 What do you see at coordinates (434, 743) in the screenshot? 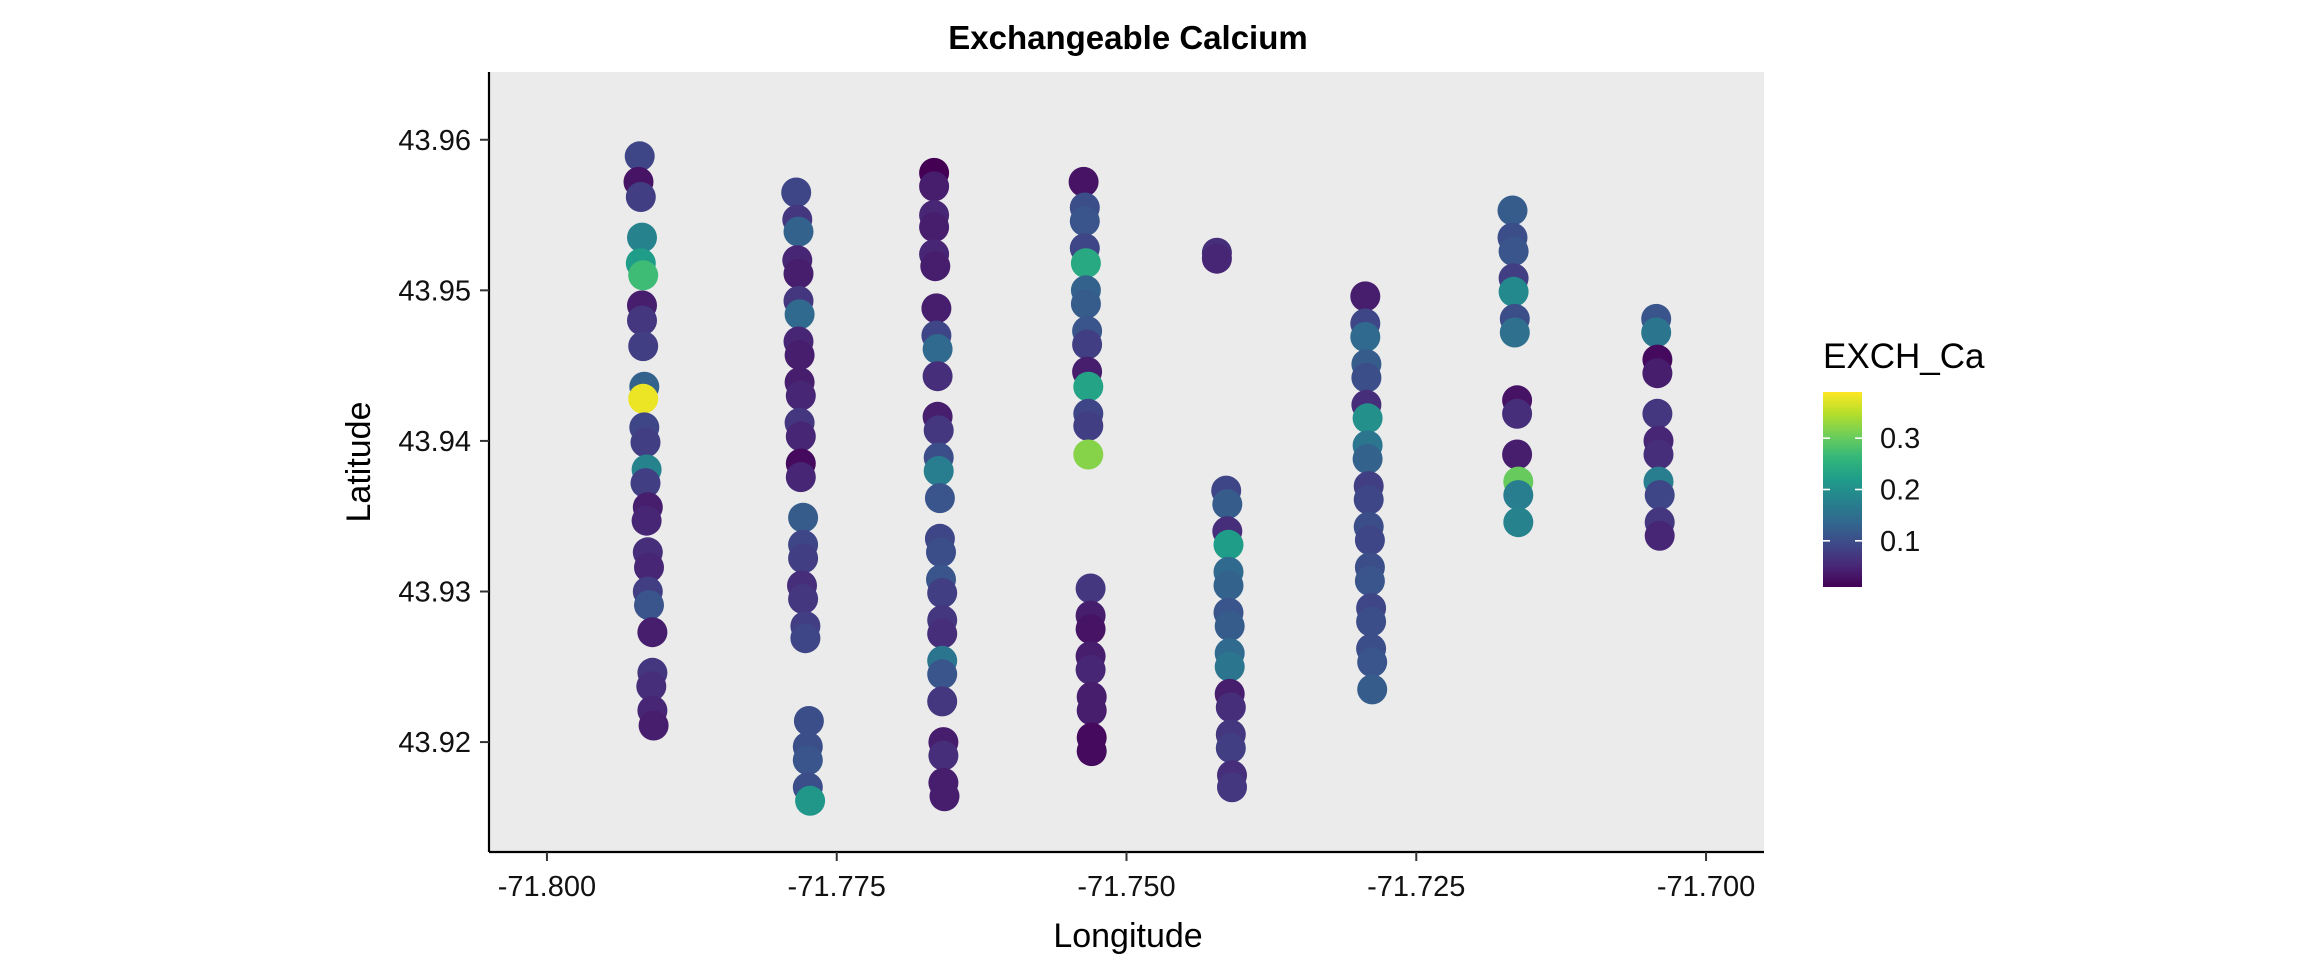
I see `y-tick-label: 43.92` at bounding box center [434, 743].